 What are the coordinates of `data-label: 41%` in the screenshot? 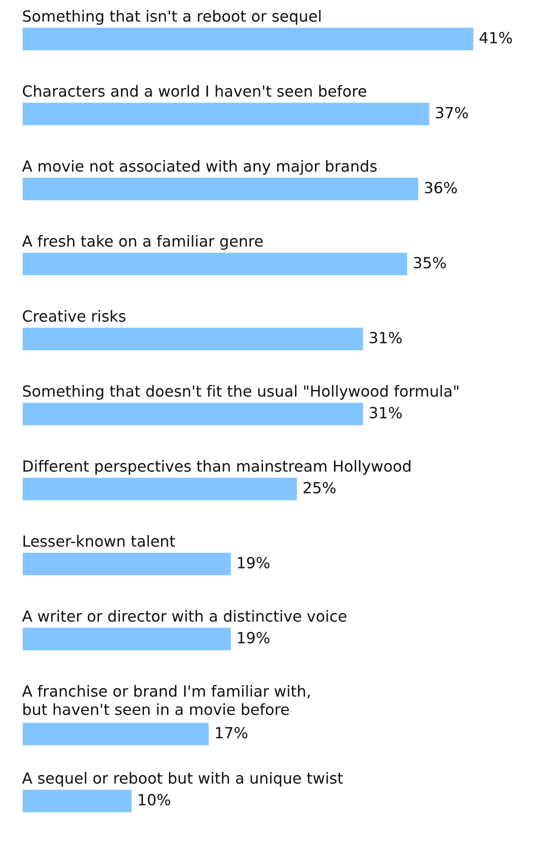 It's located at (496, 38).